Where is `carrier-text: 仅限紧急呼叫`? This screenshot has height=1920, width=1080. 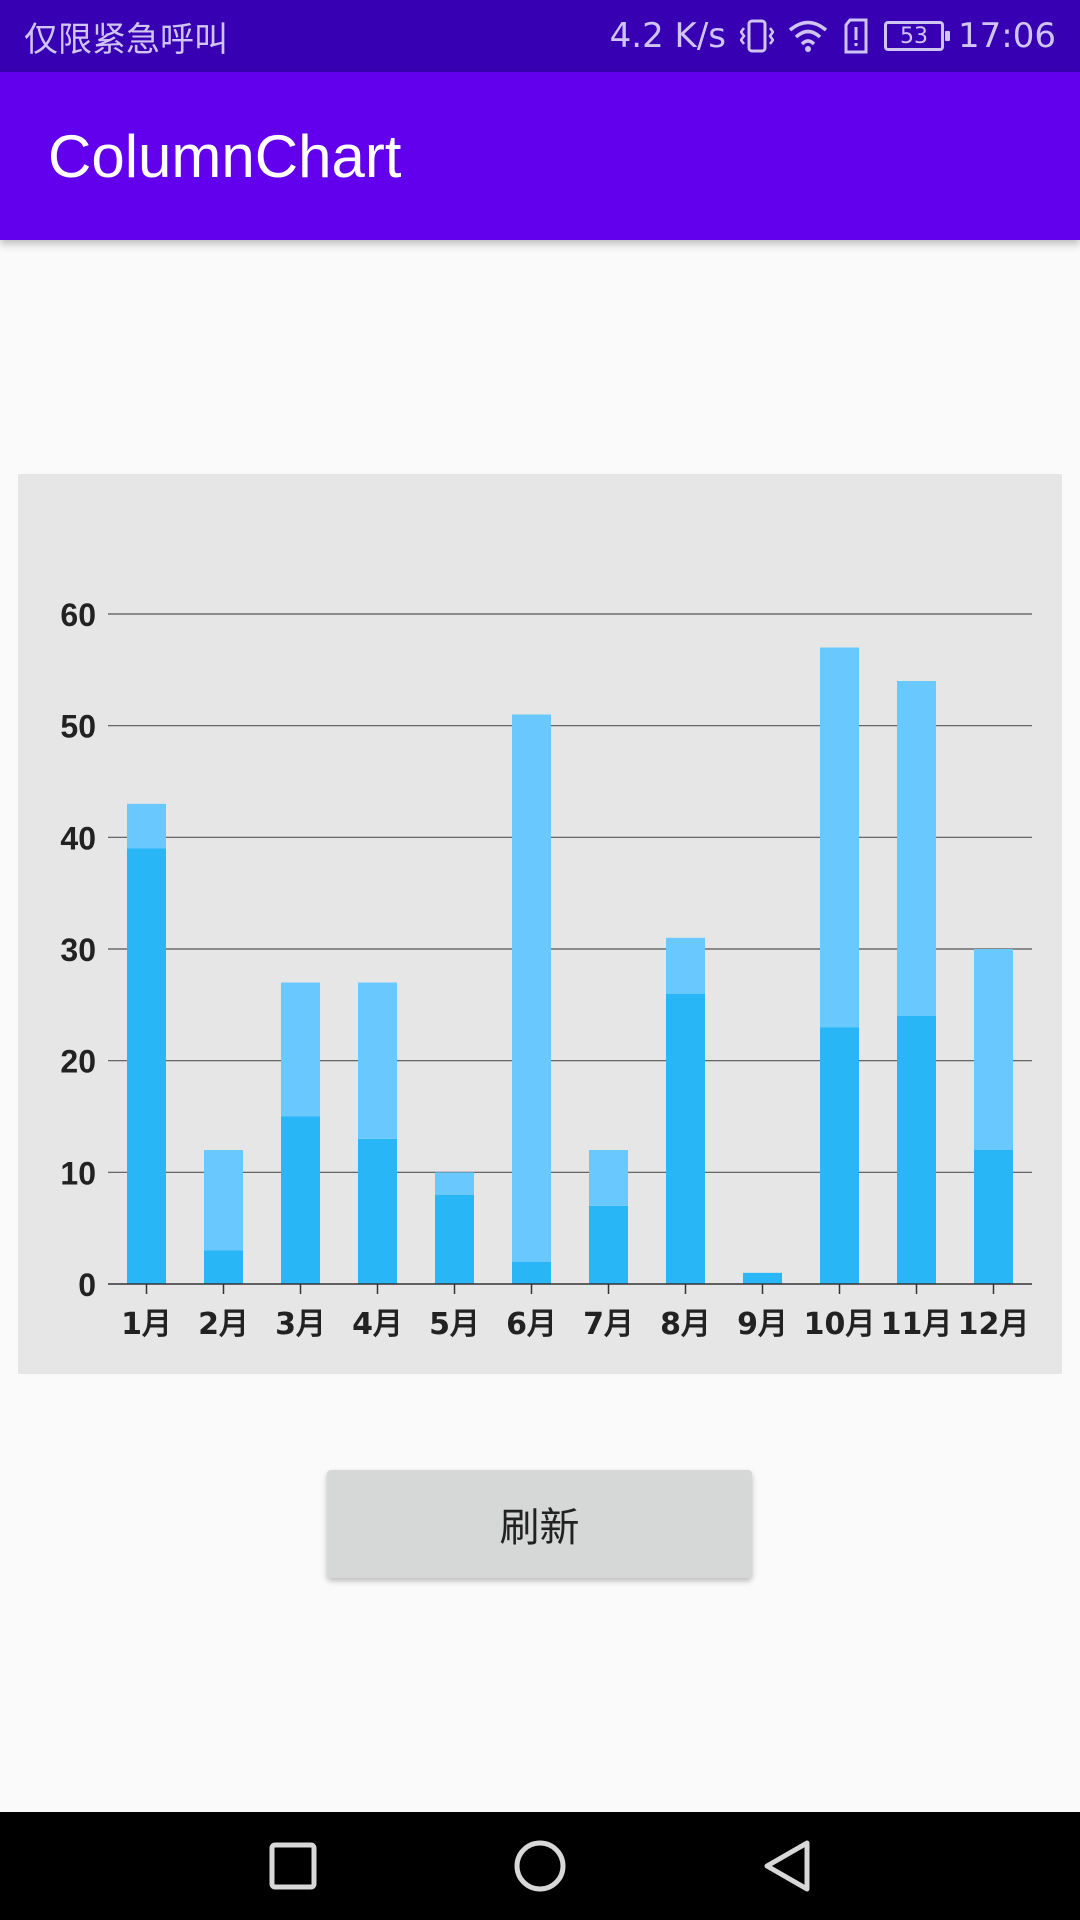
carrier-text: 仅限紧急呼叫 is located at coordinates (126, 39).